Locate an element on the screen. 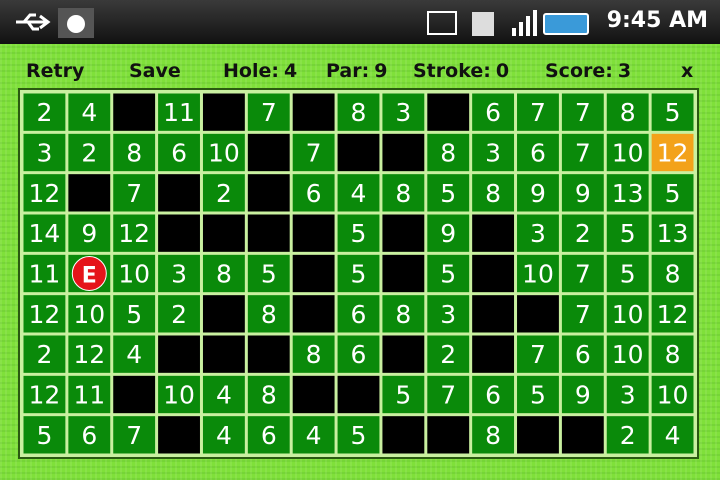  retry-button: Retry is located at coordinates (55, 71).